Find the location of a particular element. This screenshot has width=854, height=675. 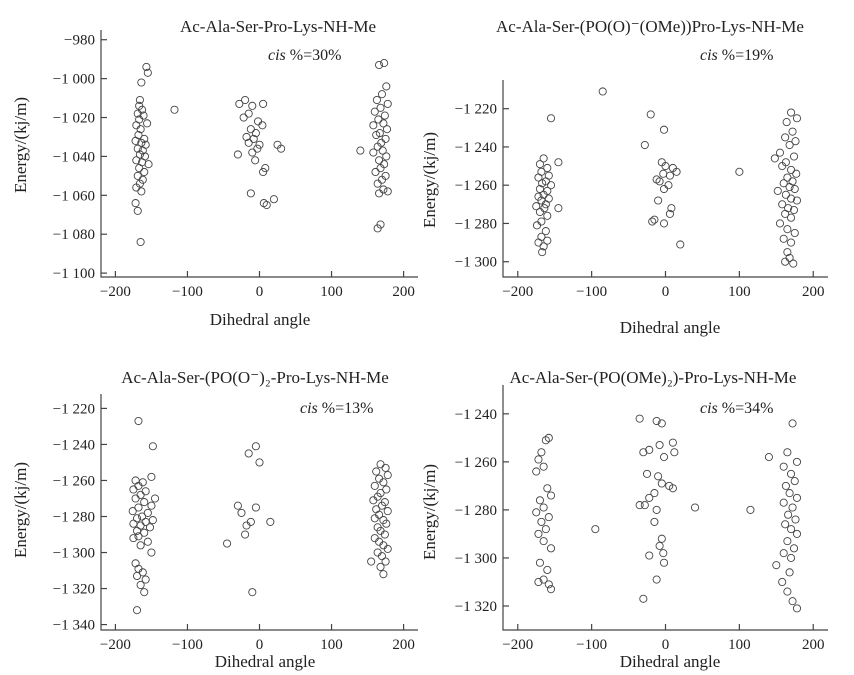

y-tick-label: −980 is located at coordinates (79, 41).